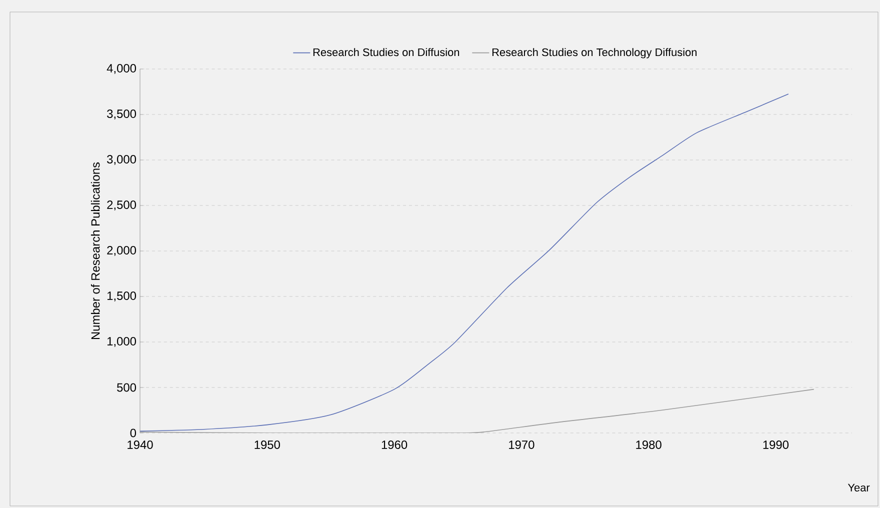  Describe the element at coordinates (121, 69) in the screenshot. I see `y-tick-label: 4,000` at that location.